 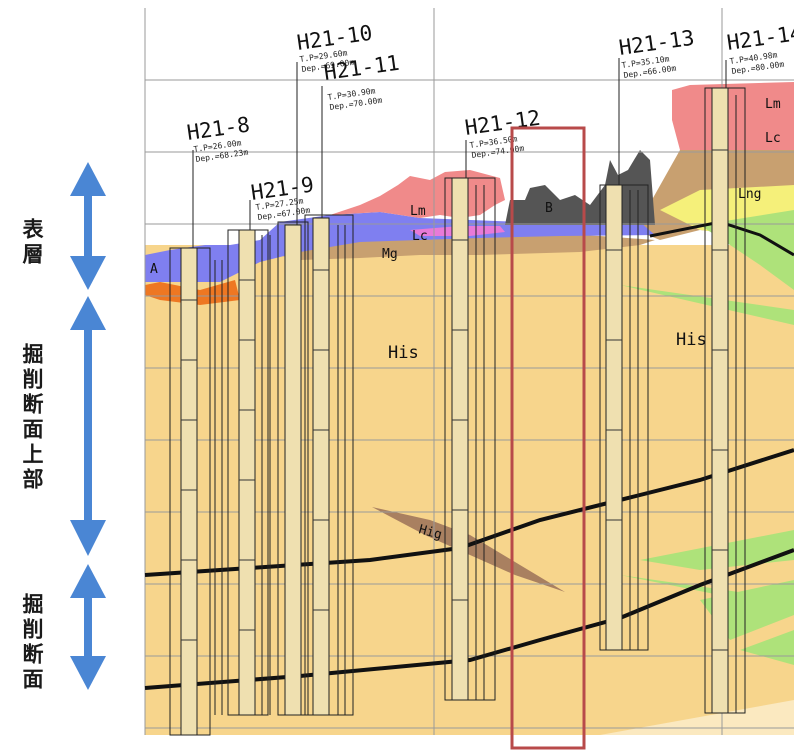 I want to click on layer-label-his: His, so click(x=403, y=353).